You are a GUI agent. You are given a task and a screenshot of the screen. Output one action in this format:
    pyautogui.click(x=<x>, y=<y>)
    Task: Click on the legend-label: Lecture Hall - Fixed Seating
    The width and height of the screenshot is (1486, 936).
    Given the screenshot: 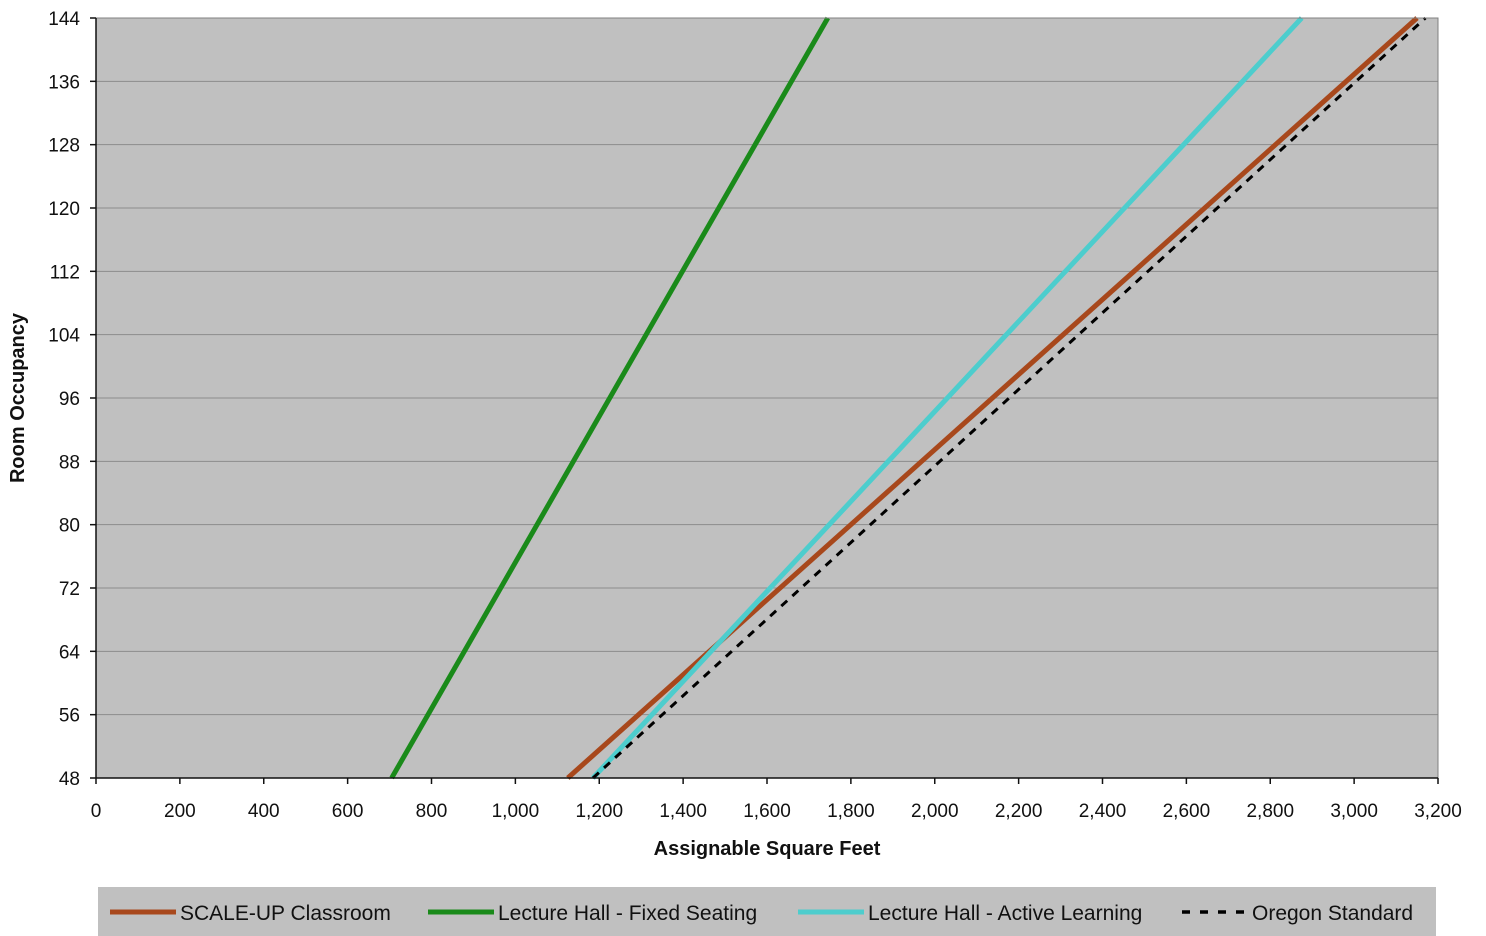 What is the action you would take?
    pyautogui.click(x=627, y=913)
    